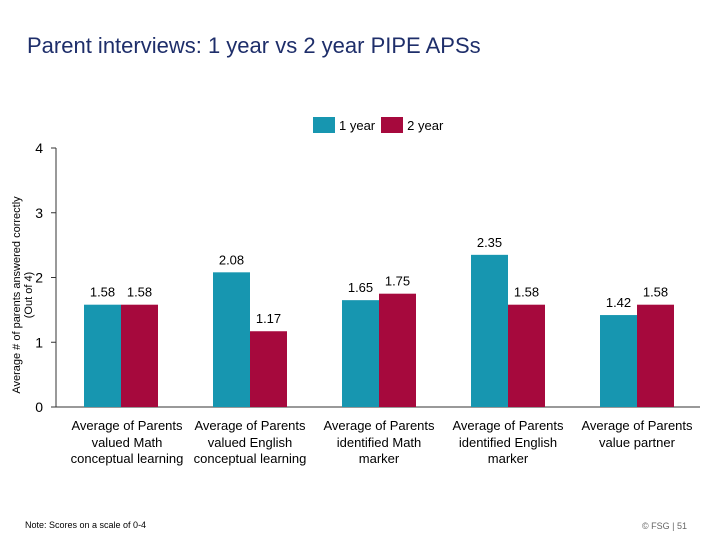 This screenshot has height=540, width=720. What do you see at coordinates (39, 342) in the screenshot?
I see `y-tick-label-1: 1` at bounding box center [39, 342].